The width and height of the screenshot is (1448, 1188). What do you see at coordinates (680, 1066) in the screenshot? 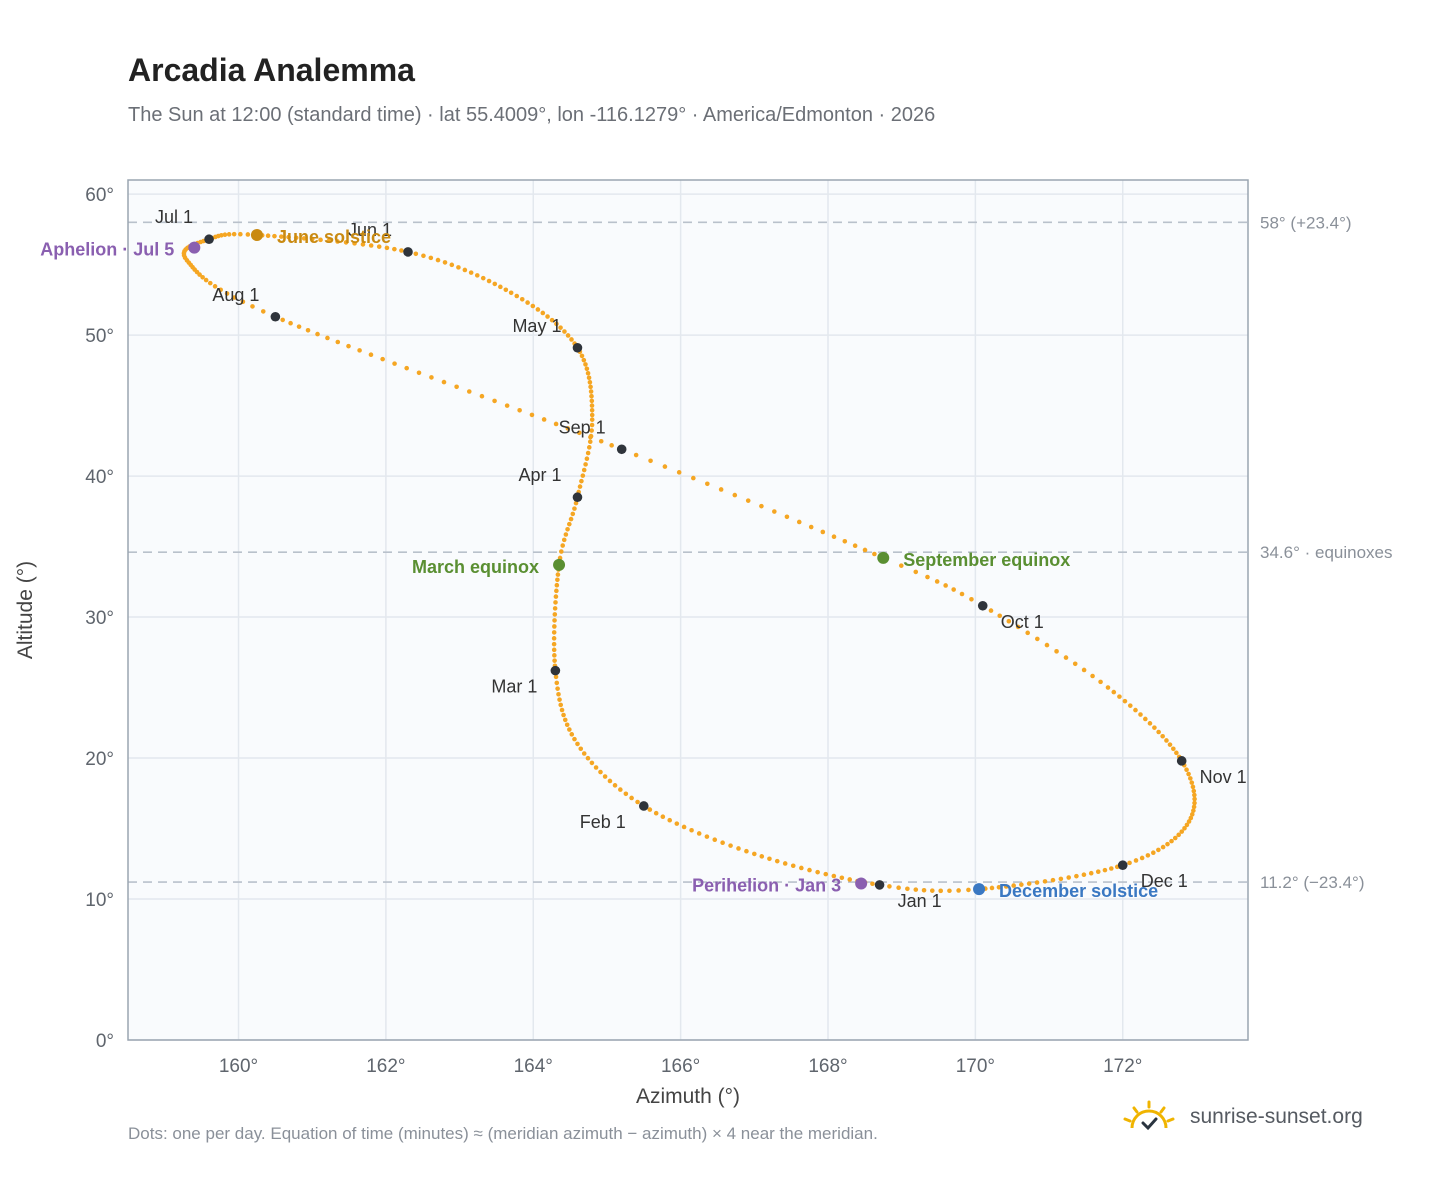
I see `x-tick-label: 166°` at bounding box center [680, 1066].